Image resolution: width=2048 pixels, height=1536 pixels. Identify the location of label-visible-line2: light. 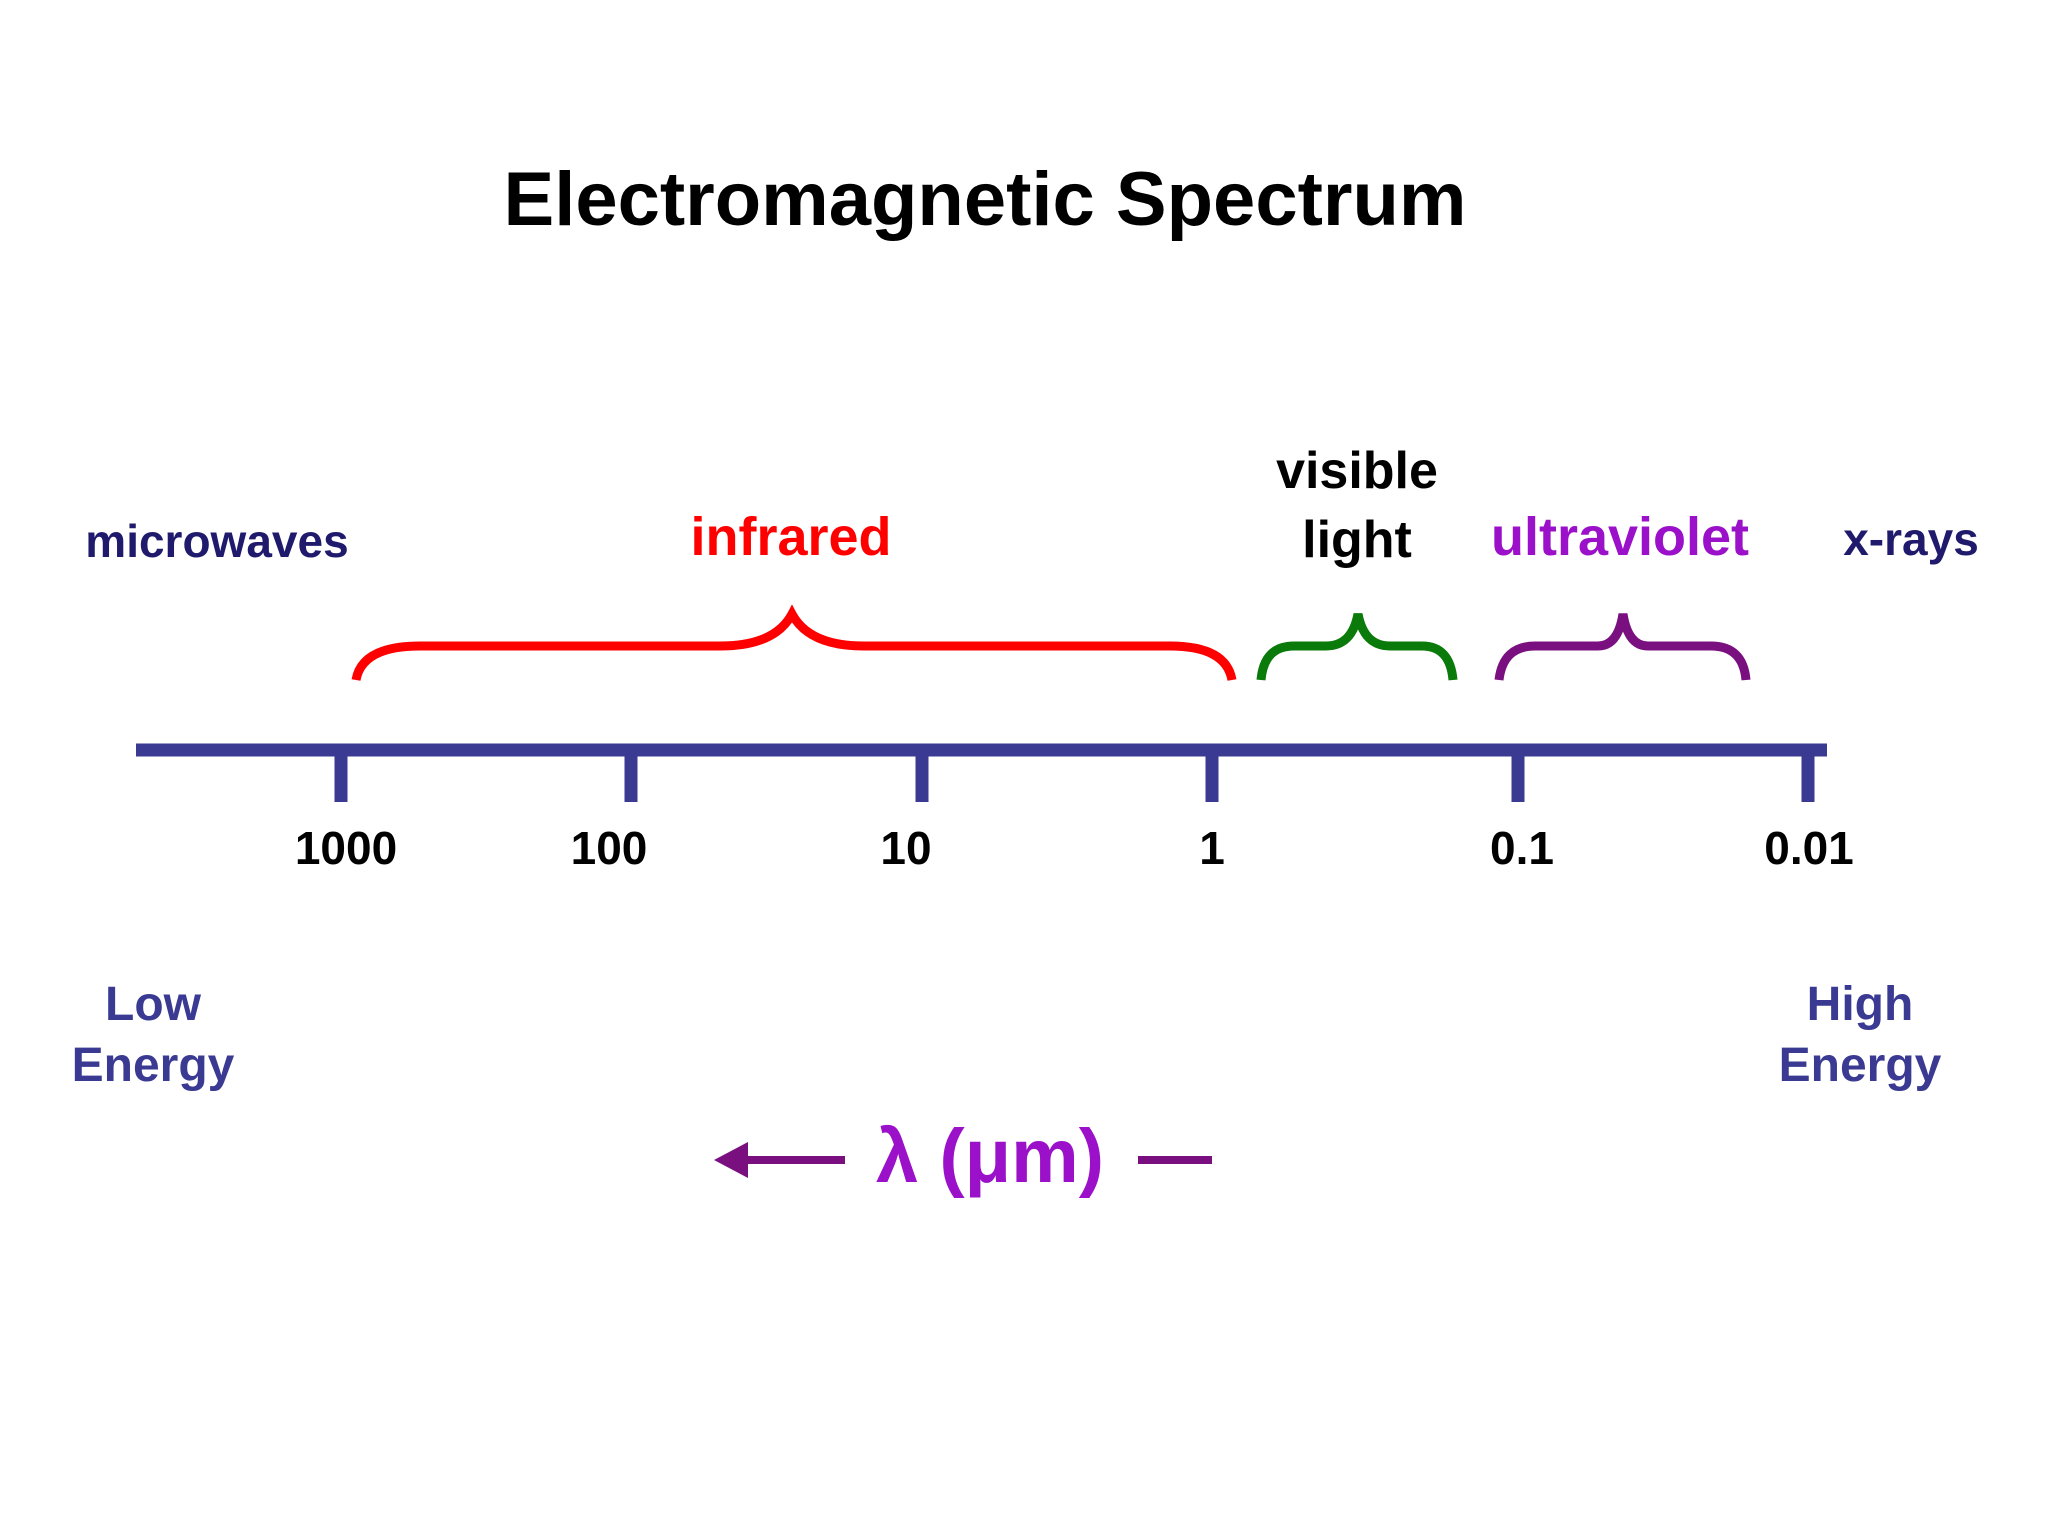
(1357, 540).